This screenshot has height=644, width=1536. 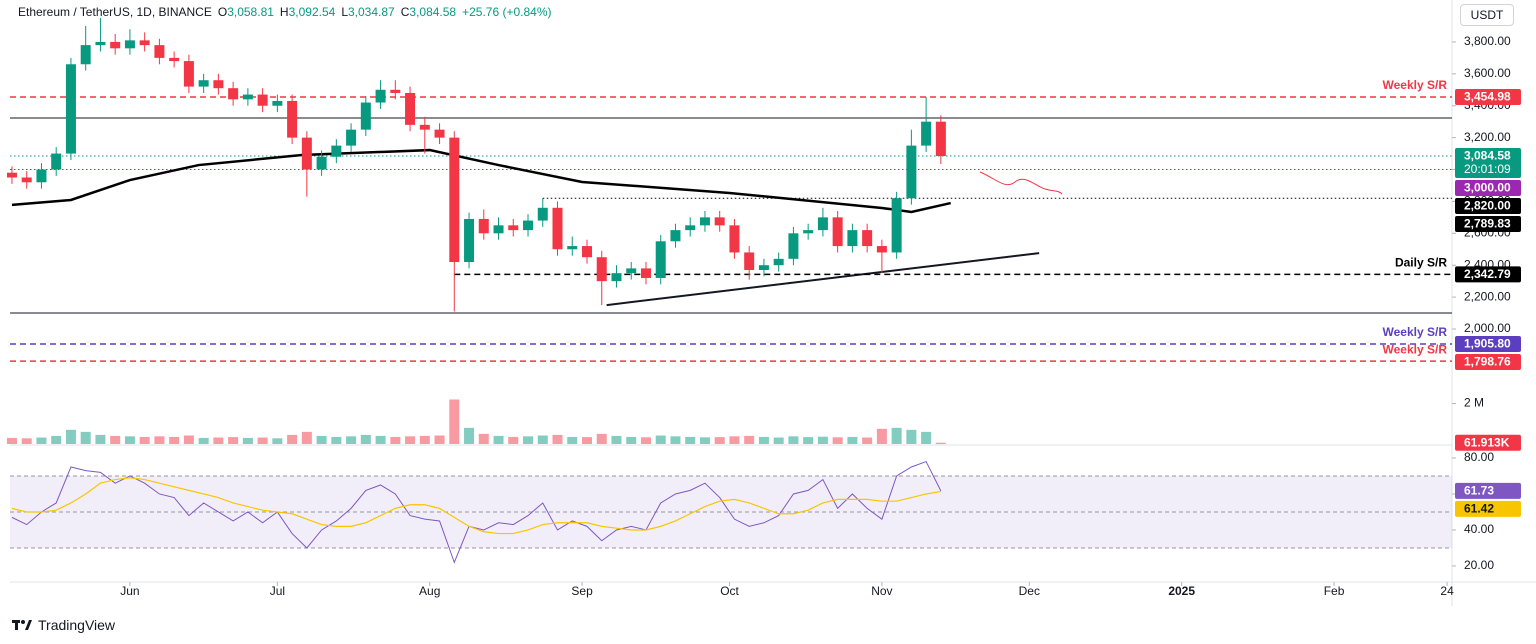 I want to click on y-tick-label: 3,600.00, so click(x=1487, y=73).